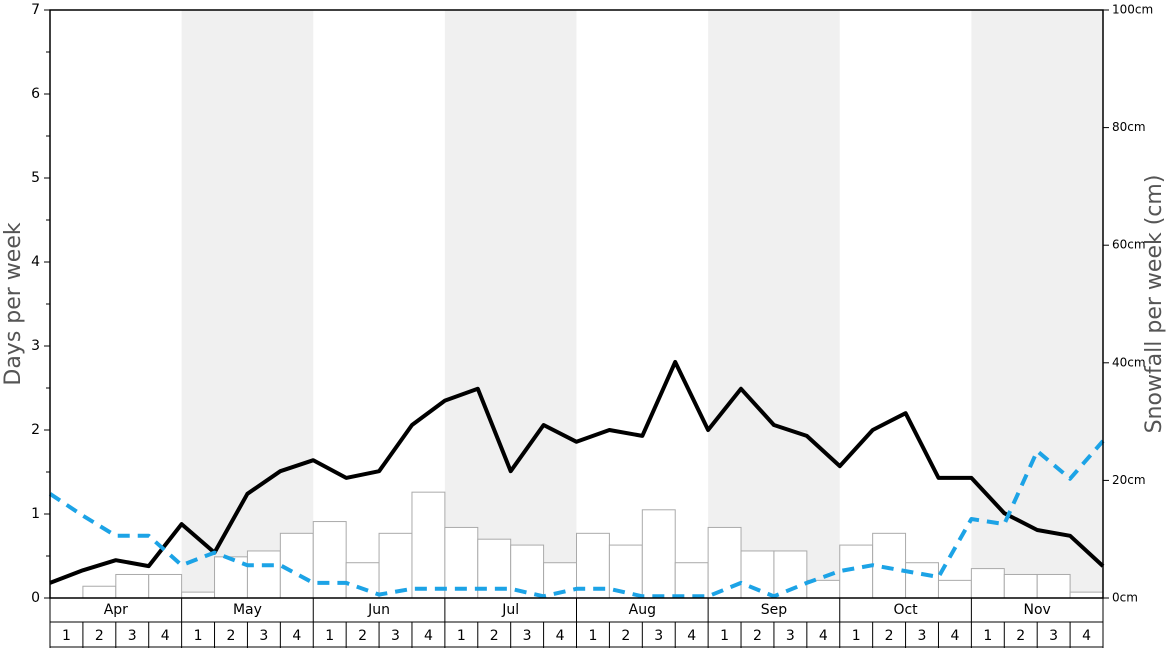 Image resolution: width=1168 pixels, height=648 pixels. I want to click on y2-tick-label: 0cm, so click(1125, 598).